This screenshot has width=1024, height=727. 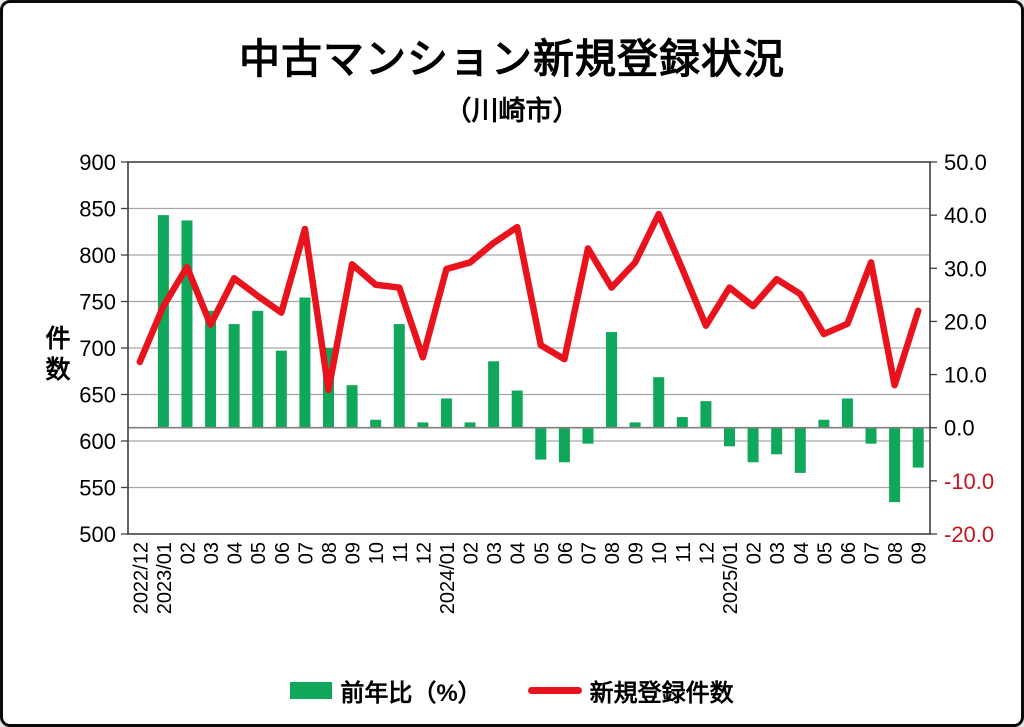 I want to click on chart-subtitle: （川崎市）, so click(x=512, y=111).